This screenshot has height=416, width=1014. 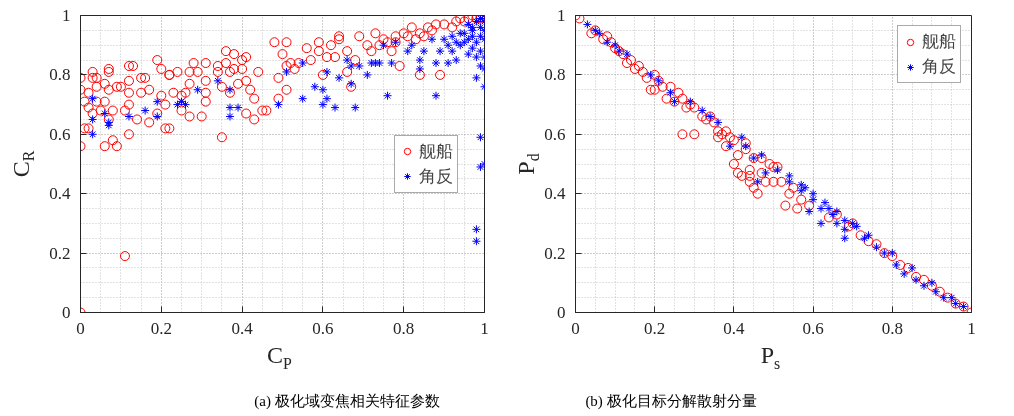 What do you see at coordinates (671, 401) in the screenshot?
I see `text: (b) 极化目标分解散射分量` at bounding box center [671, 401].